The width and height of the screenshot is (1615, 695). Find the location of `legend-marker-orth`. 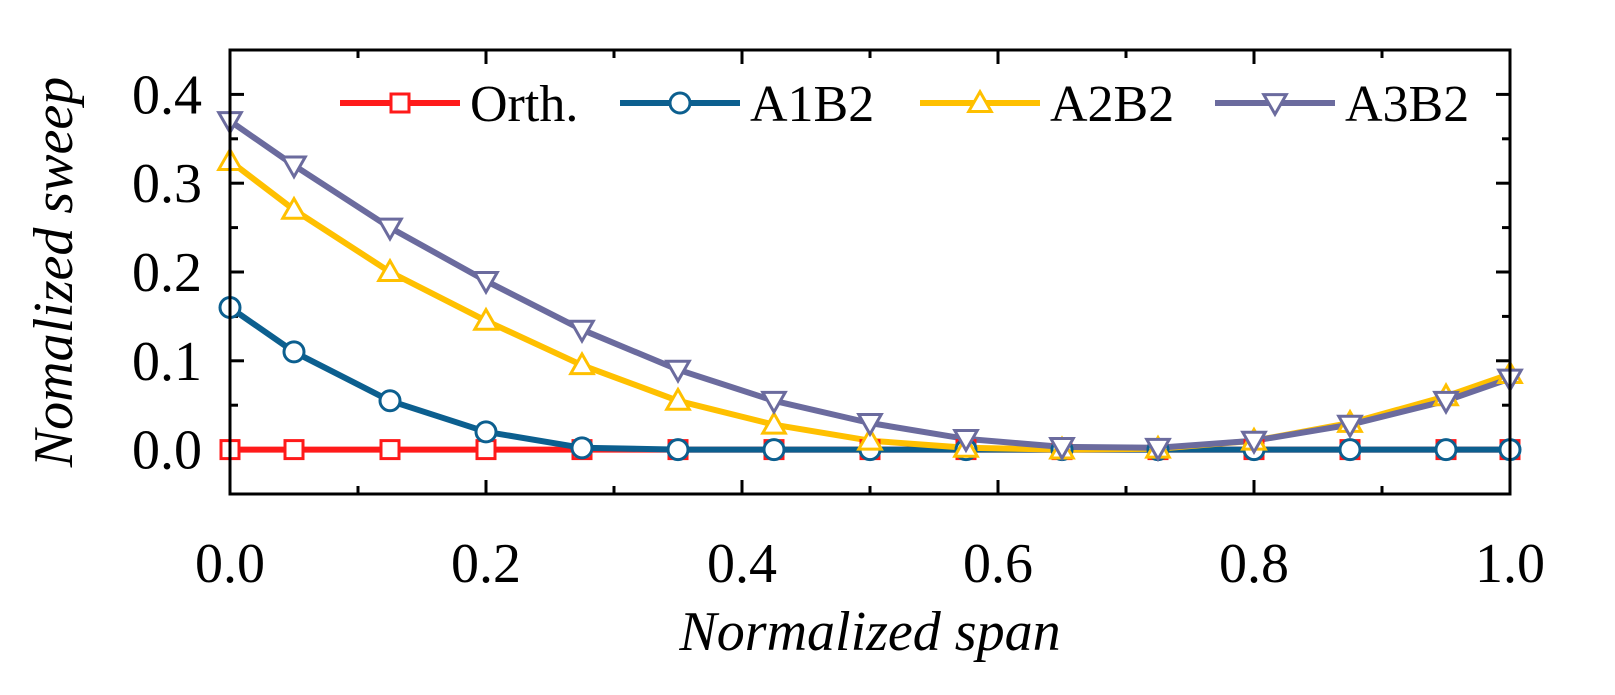

legend-marker-orth is located at coordinates (400, 103).